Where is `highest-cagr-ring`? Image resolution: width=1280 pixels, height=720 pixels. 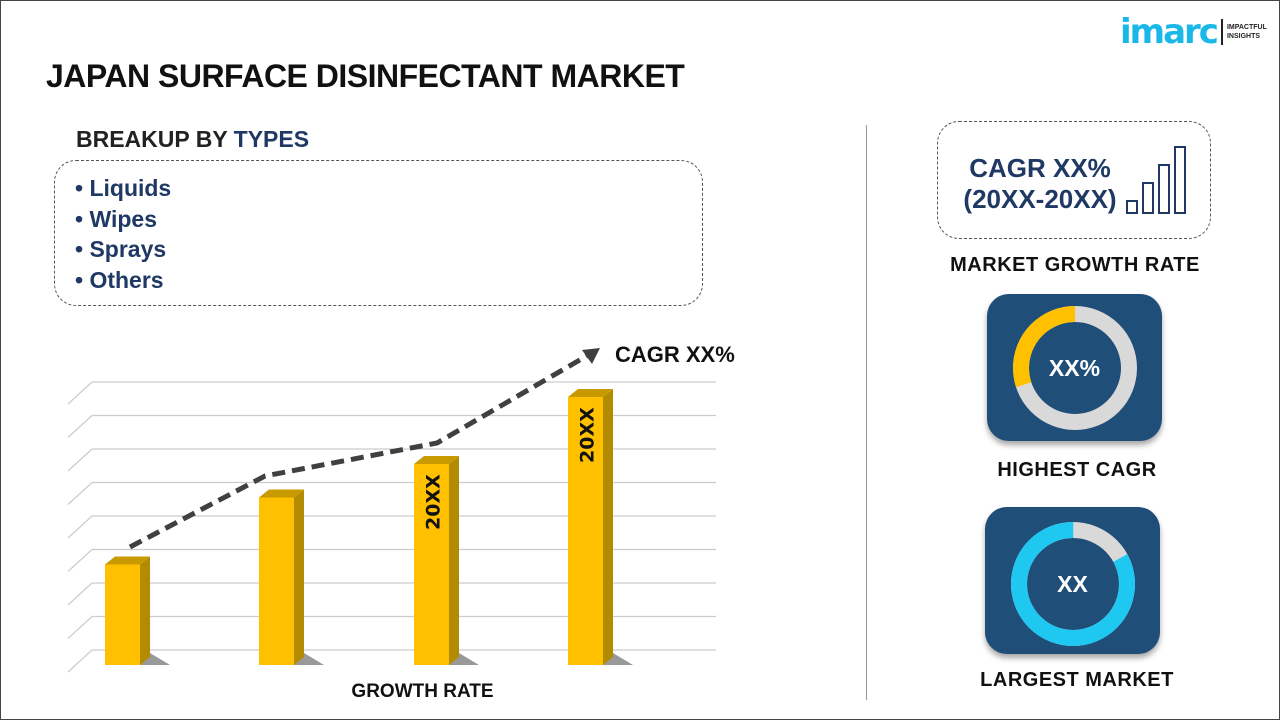 highest-cagr-ring is located at coordinates (1075, 368).